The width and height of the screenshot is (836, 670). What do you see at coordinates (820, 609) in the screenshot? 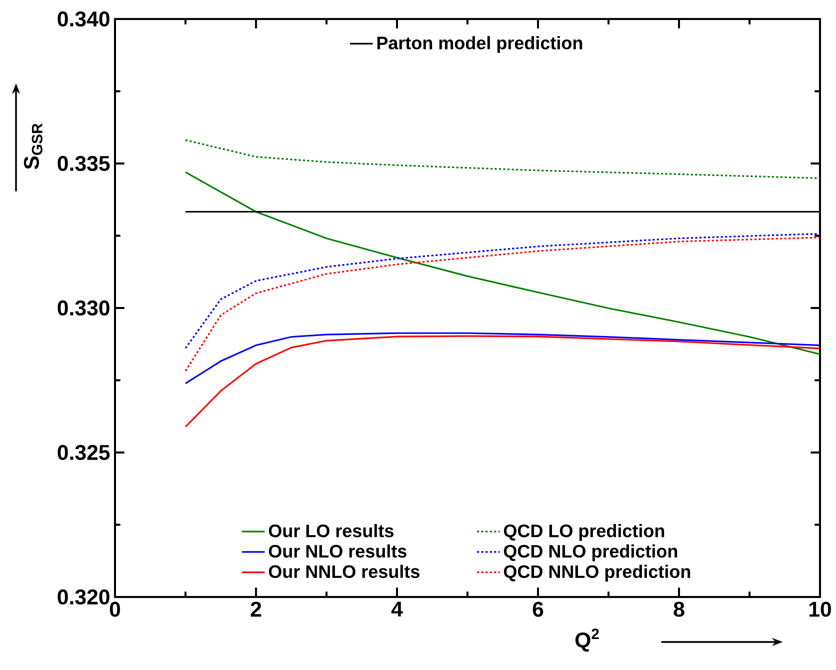
I see `x-tick-label: 10` at bounding box center [820, 609].